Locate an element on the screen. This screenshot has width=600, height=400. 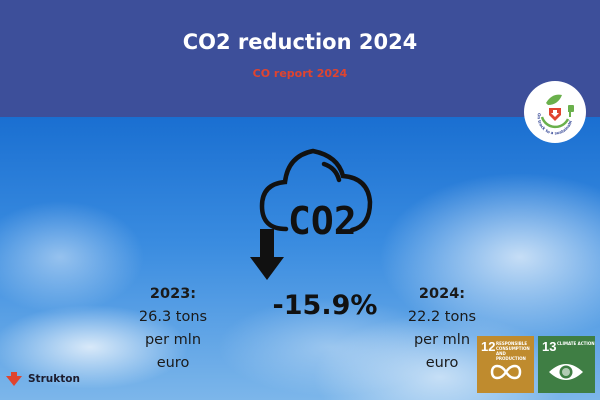
stat-2023-unit-2: euro is located at coordinates (173, 363).